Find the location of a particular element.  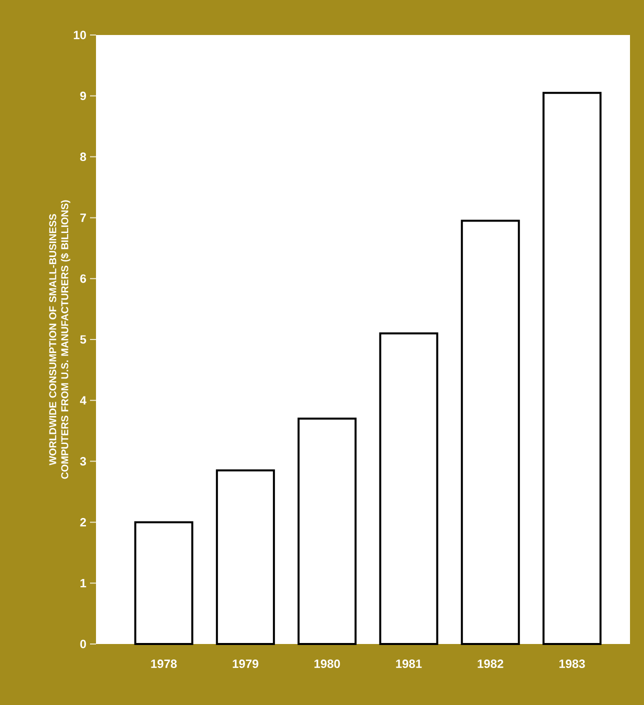

x-tick-label: 1983 is located at coordinates (572, 664).